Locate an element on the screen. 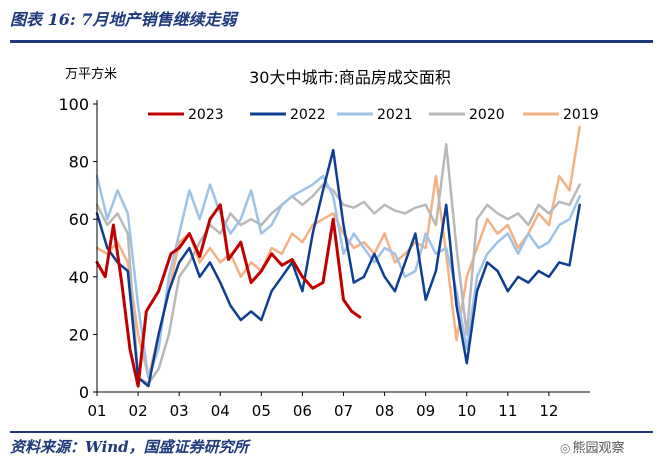 The height and width of the screenshot is (467, 669). legend-label-2022: 2022 is located at coordinates (308, 115).